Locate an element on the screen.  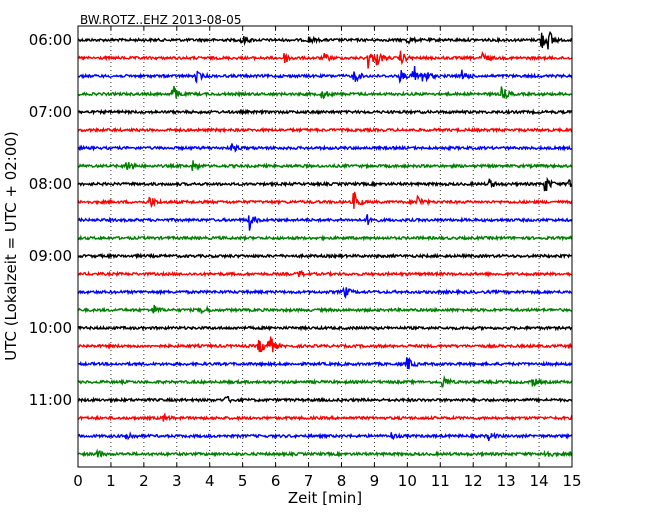
x-tick-label: 3 is located at coordinates (177, 481).